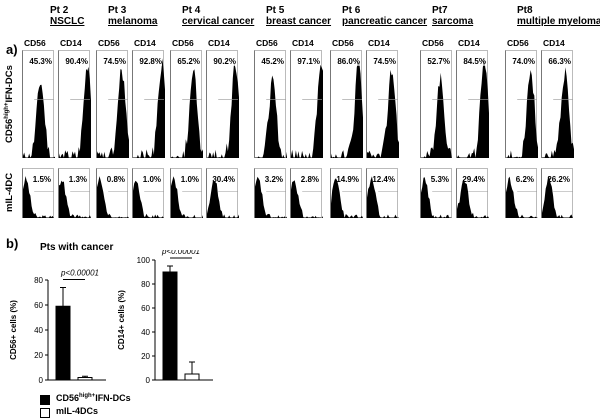 This screenshot has height=420, width=600. I want to click on patient-id: Pt 2, so click(59, 10).